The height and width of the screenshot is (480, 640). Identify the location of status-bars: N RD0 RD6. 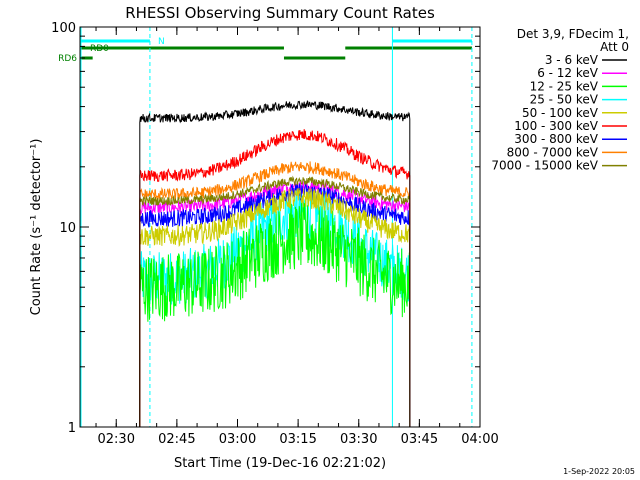
(265, 50).